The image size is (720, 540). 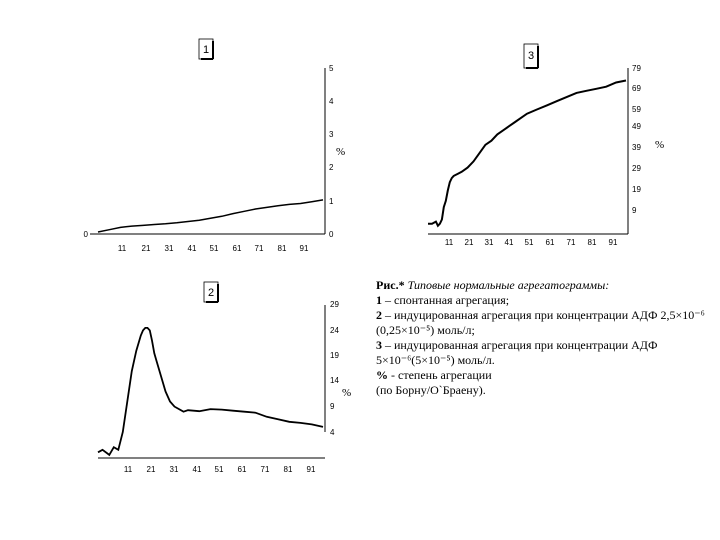 What do you see at coordinates (636, 189) in the screenshot?
I see `chart-3-y-tick-label: 19` at bounding box center [636, 189].